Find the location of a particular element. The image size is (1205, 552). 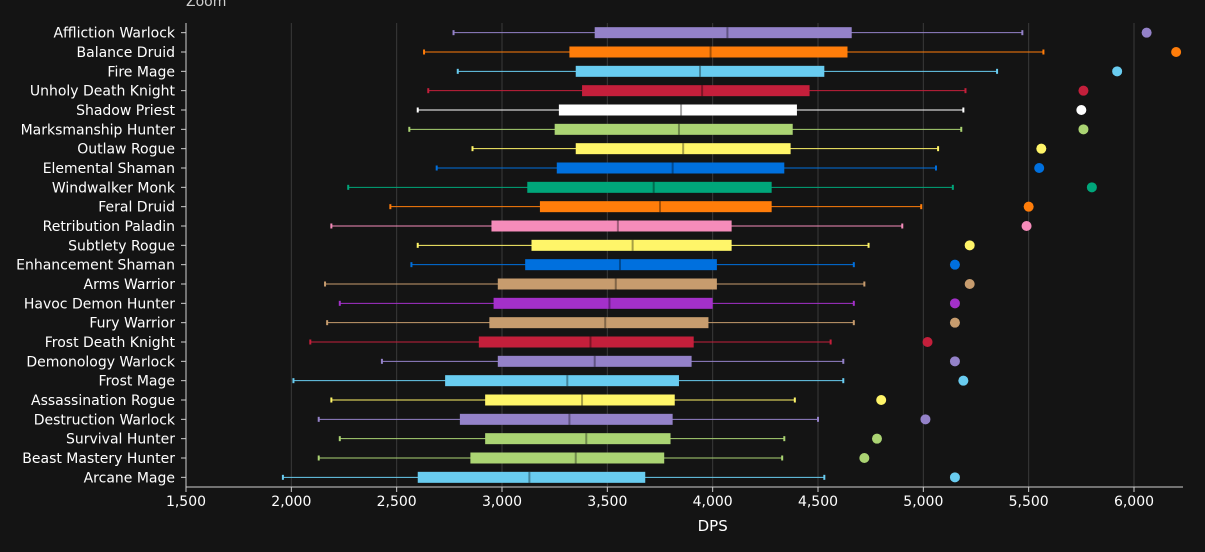

category-label: Unholy Death Knight is located at coordinates (103, 92).